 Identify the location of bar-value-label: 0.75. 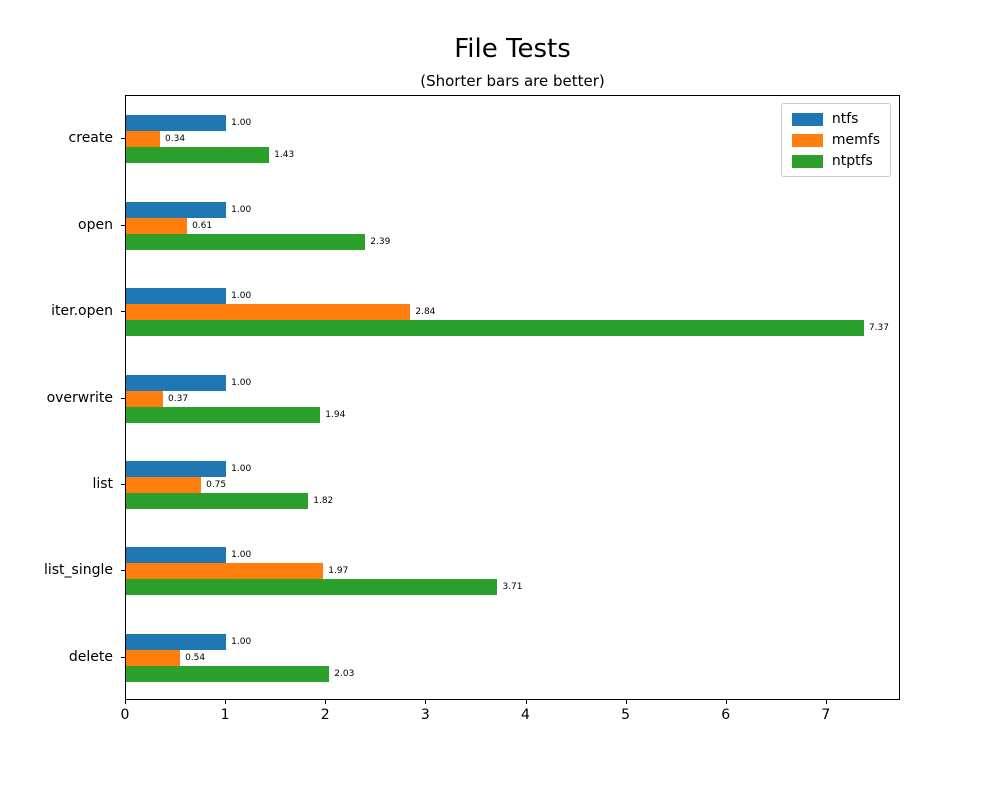
(216, 484).